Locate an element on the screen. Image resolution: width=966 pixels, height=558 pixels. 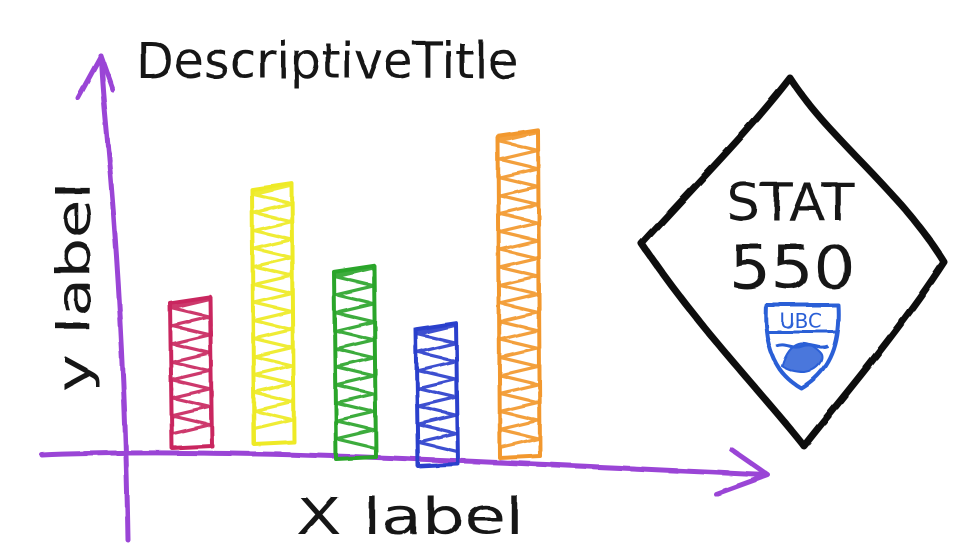
x-axis is located at coordinates (405, 472).